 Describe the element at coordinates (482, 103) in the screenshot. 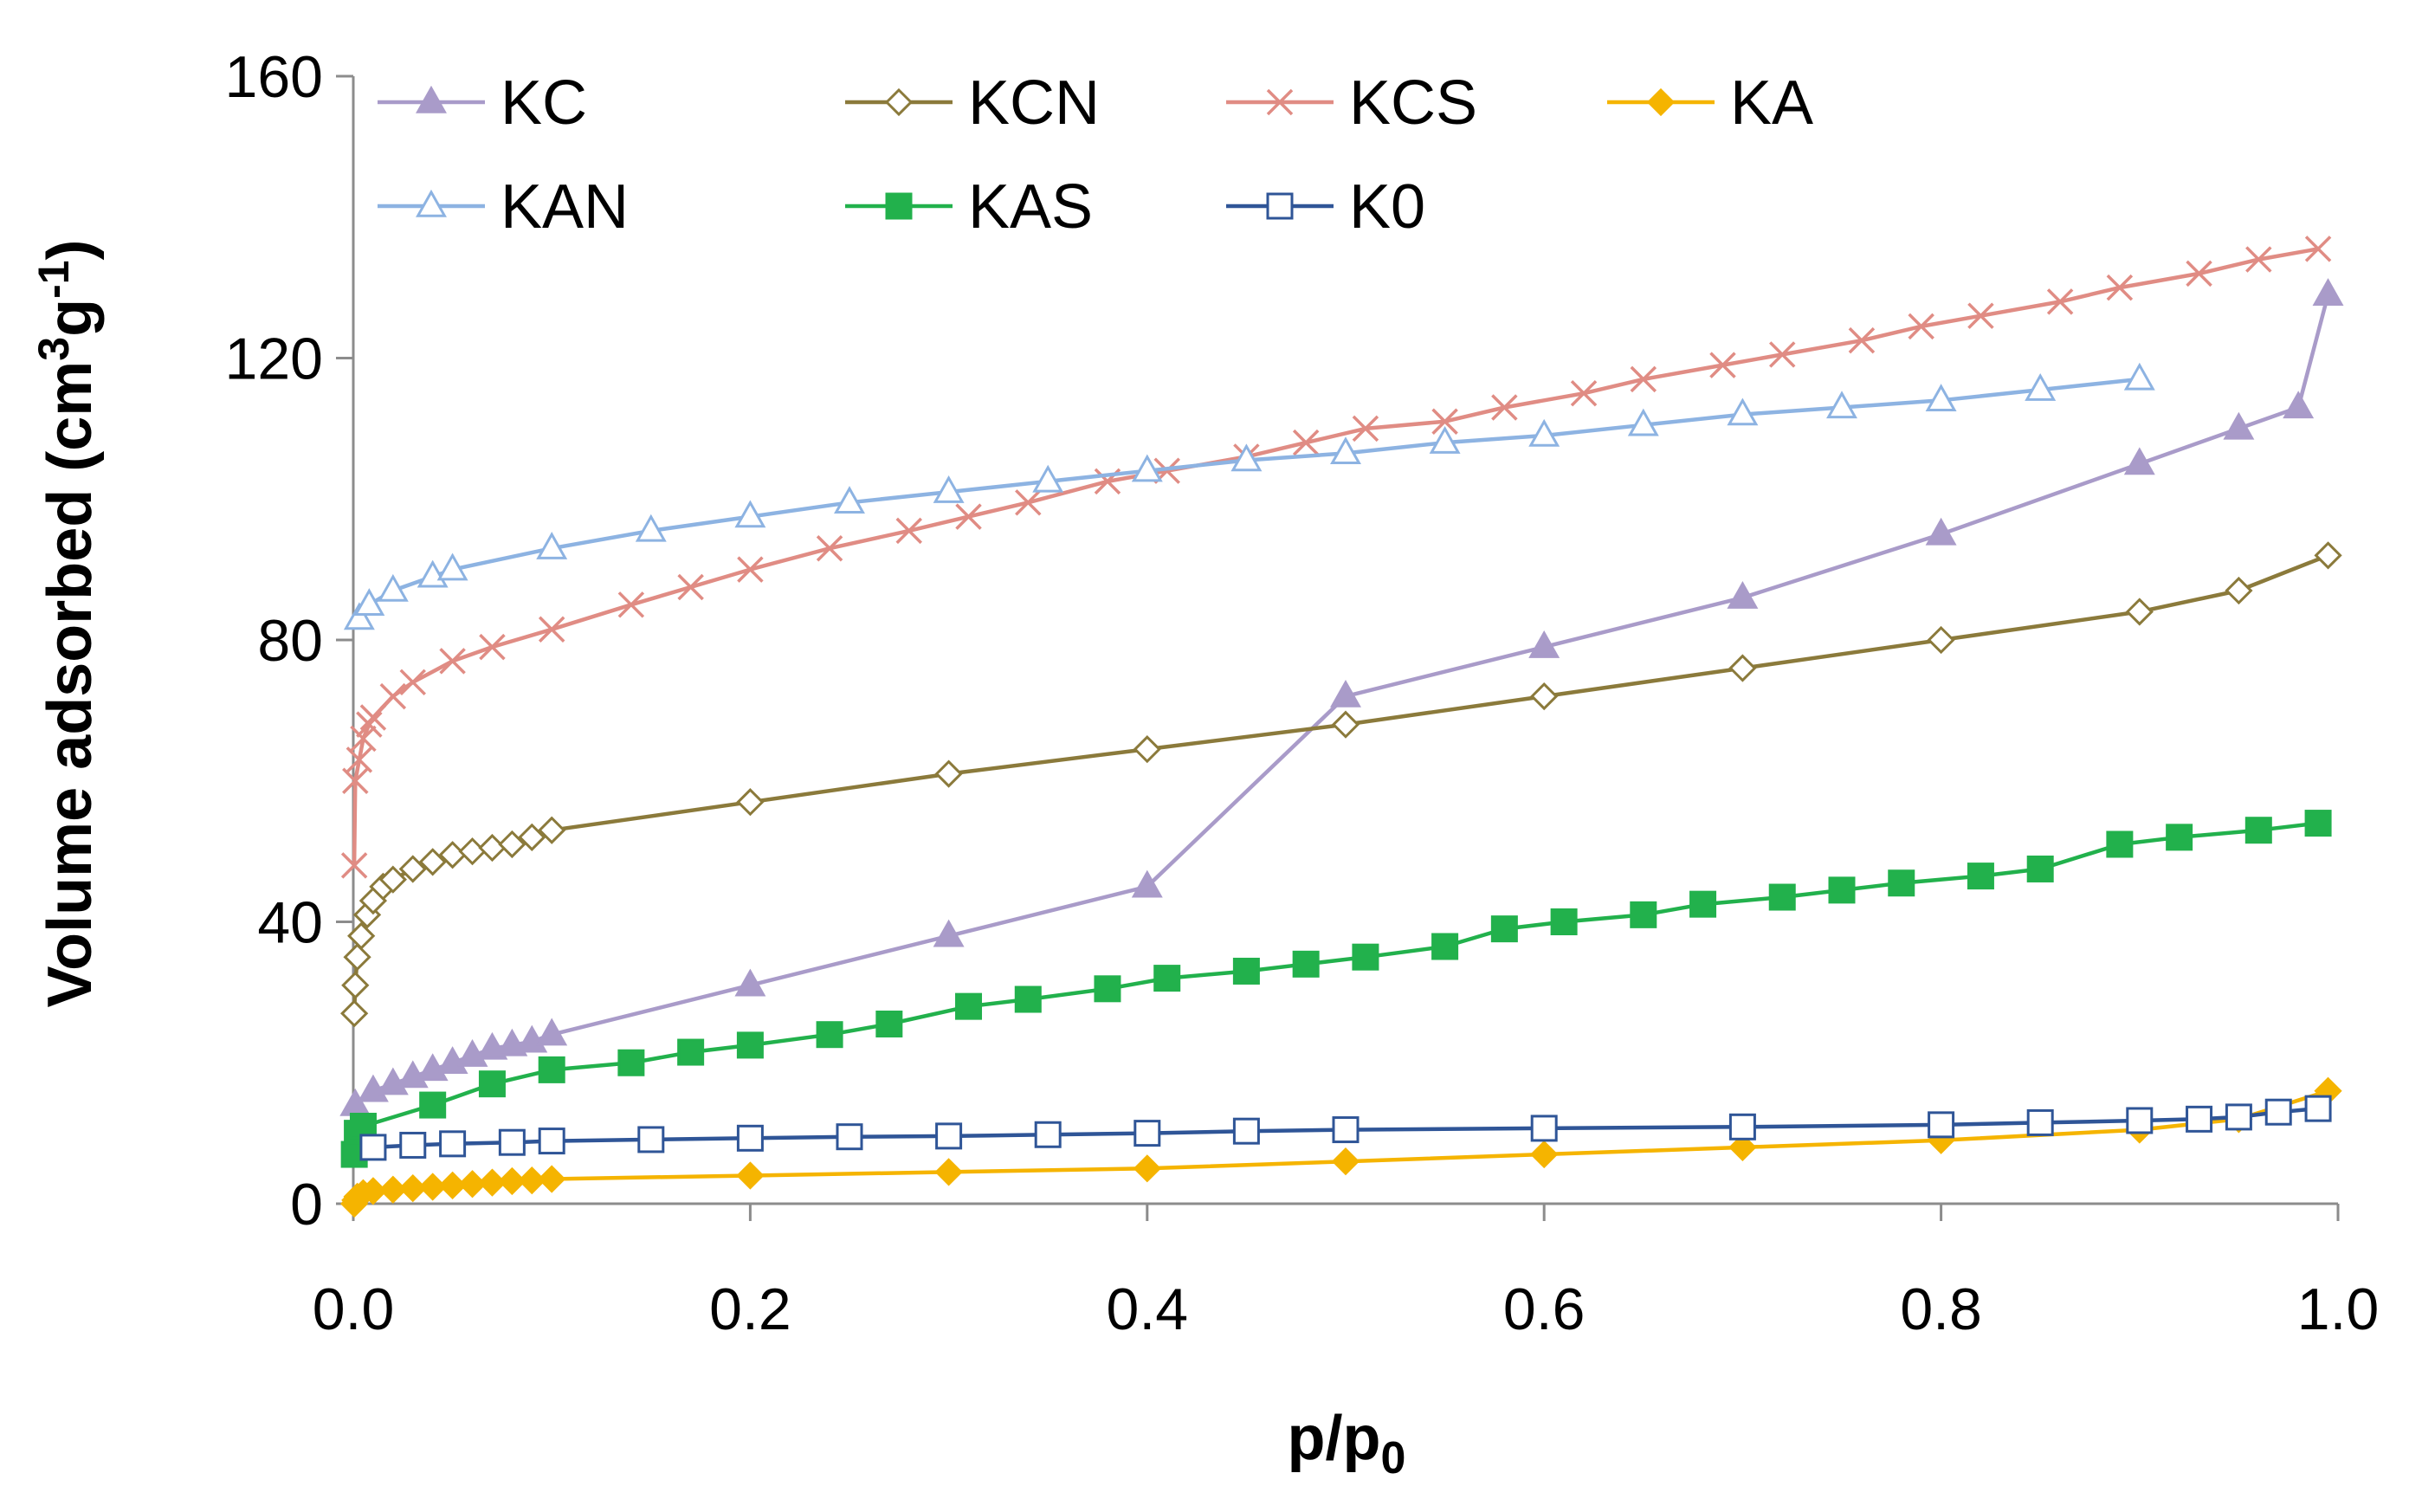

I see `legend-item-kc: KC` at that location.